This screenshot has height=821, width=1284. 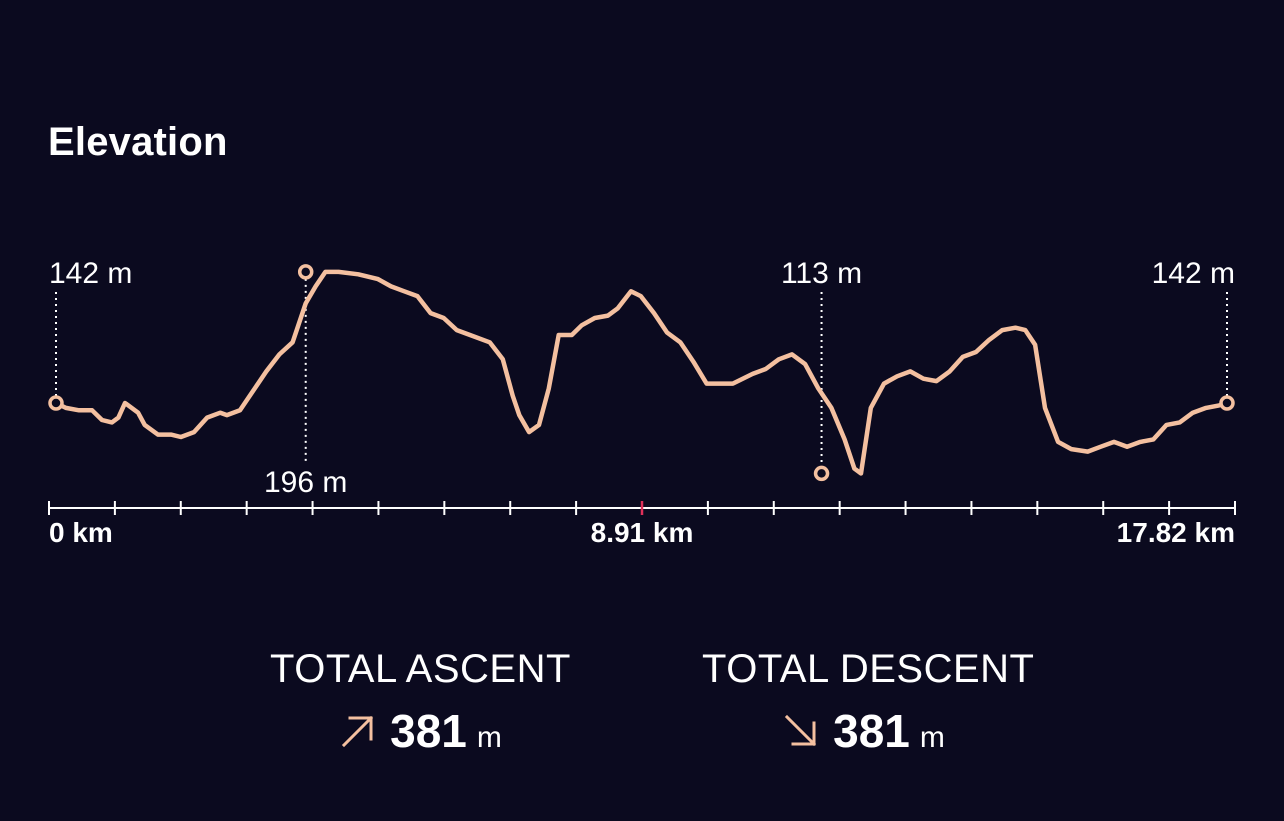 I want to click on total-ascent-label: TOTAL ASCENT, so click(x=420, y=669).